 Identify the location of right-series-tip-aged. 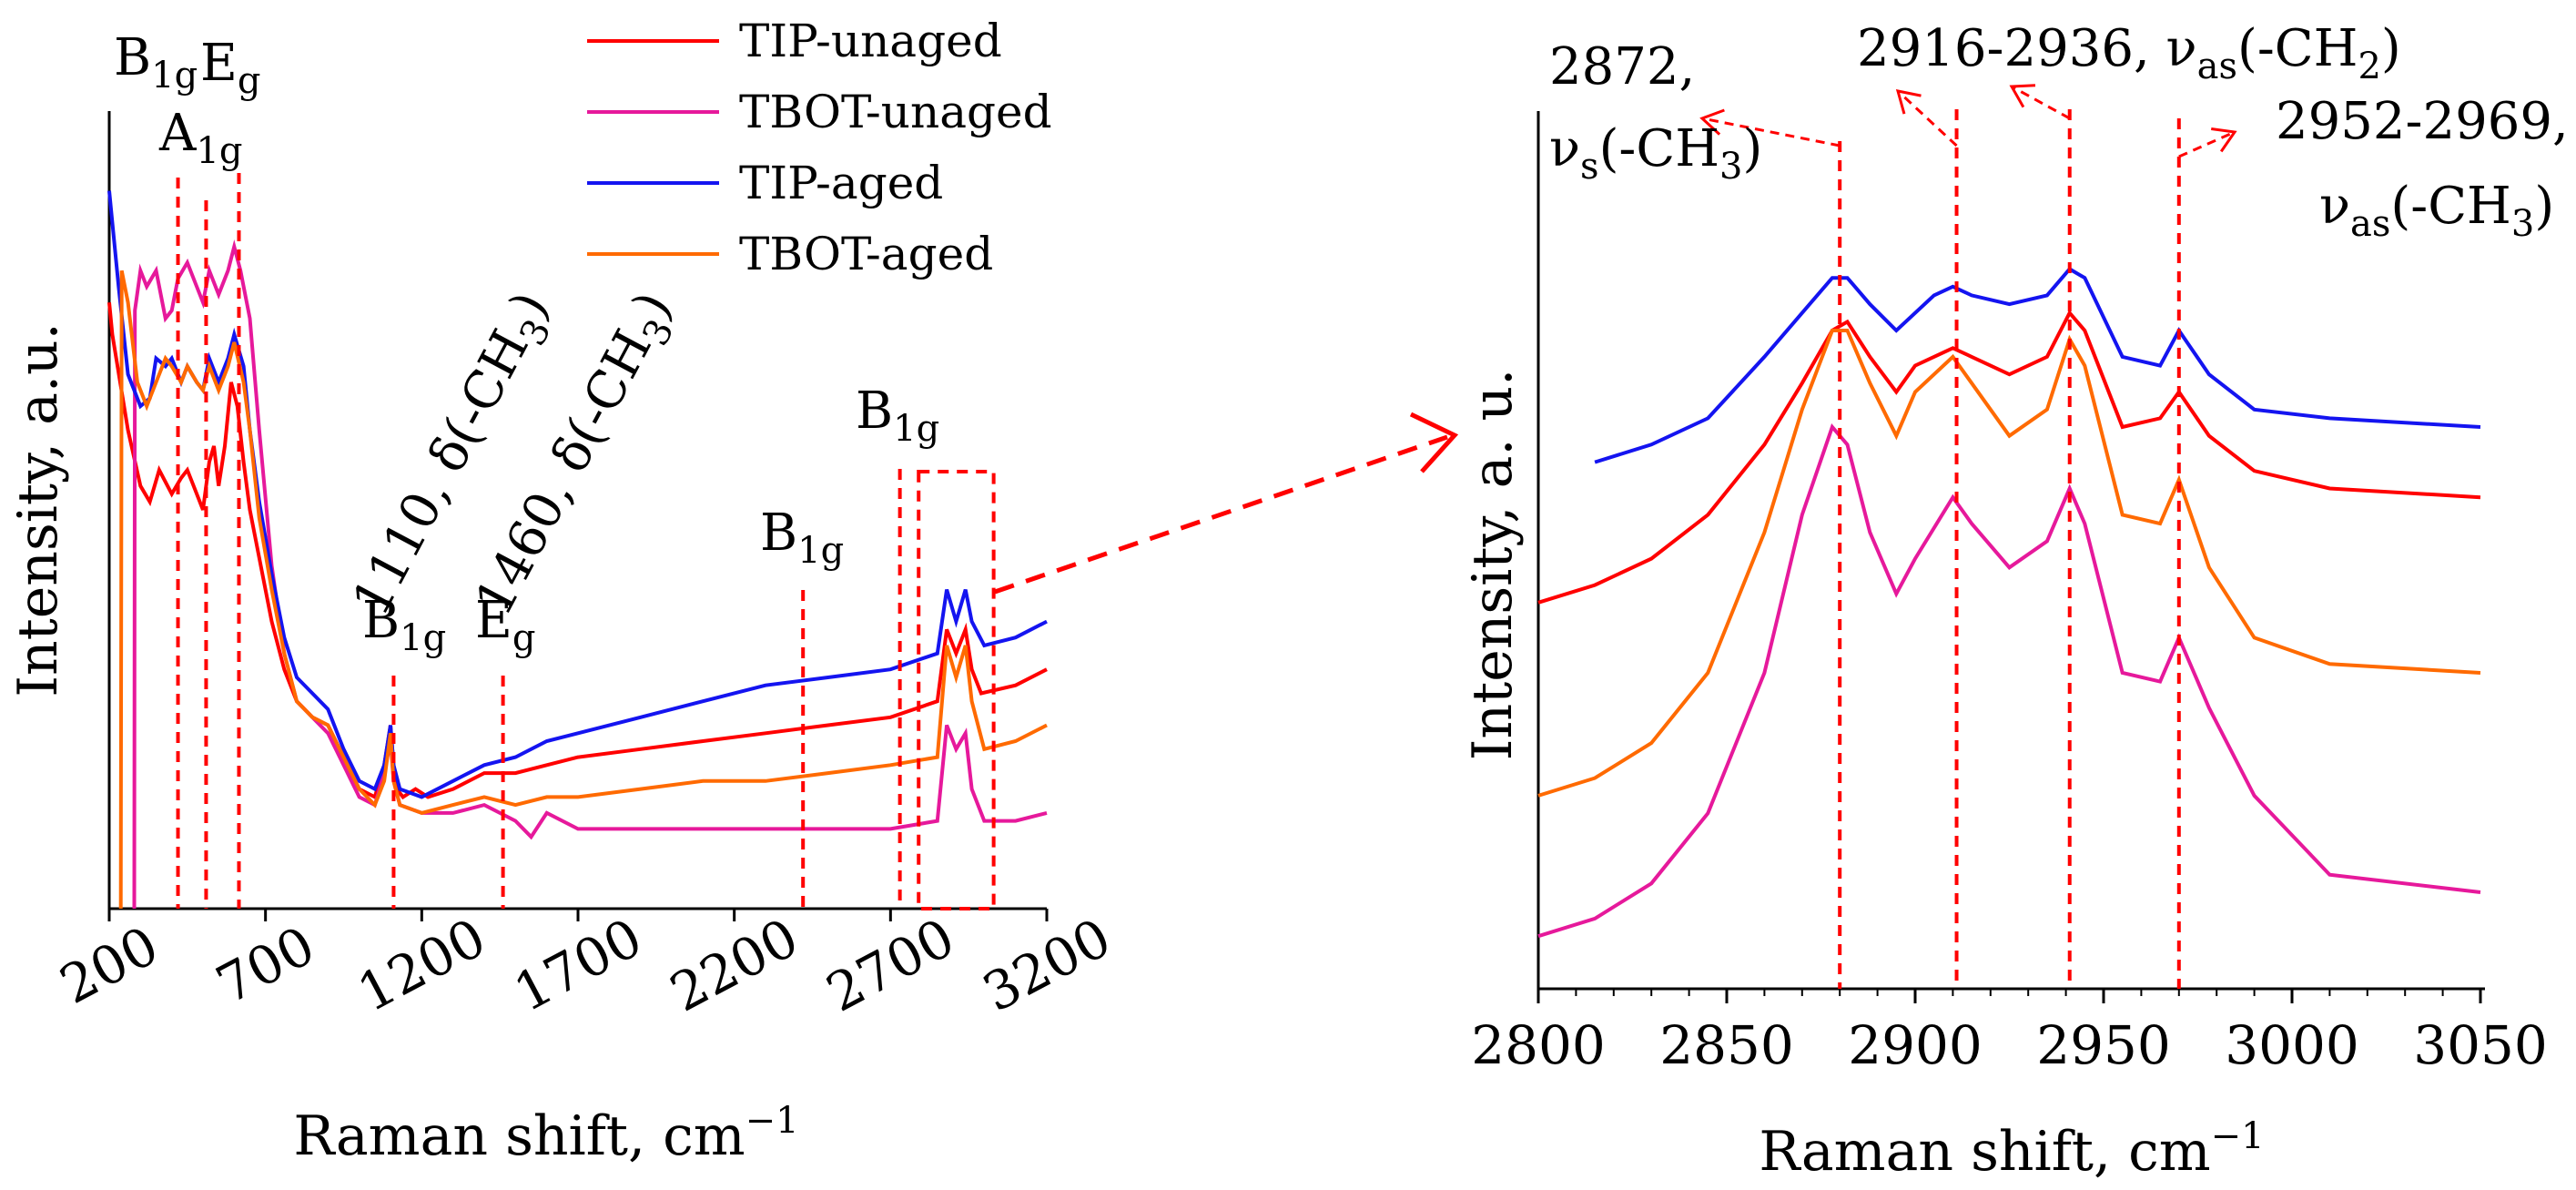
(2037, 365).